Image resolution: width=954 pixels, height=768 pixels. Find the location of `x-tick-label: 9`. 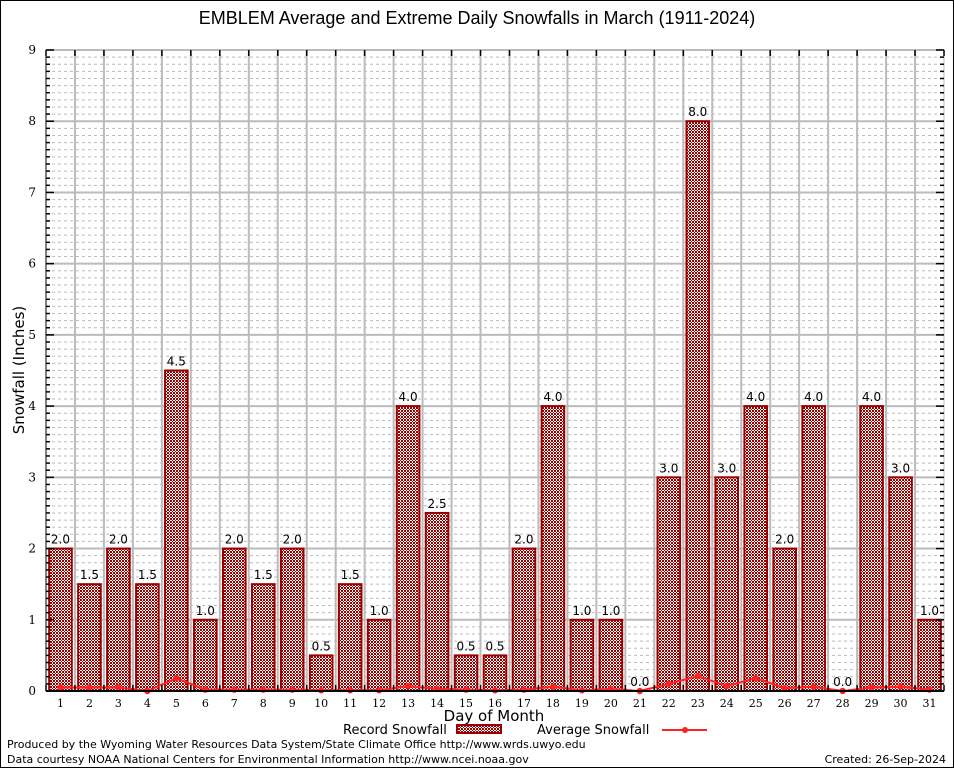

x-tick-label: 9 is located at coordinates (292, 703).